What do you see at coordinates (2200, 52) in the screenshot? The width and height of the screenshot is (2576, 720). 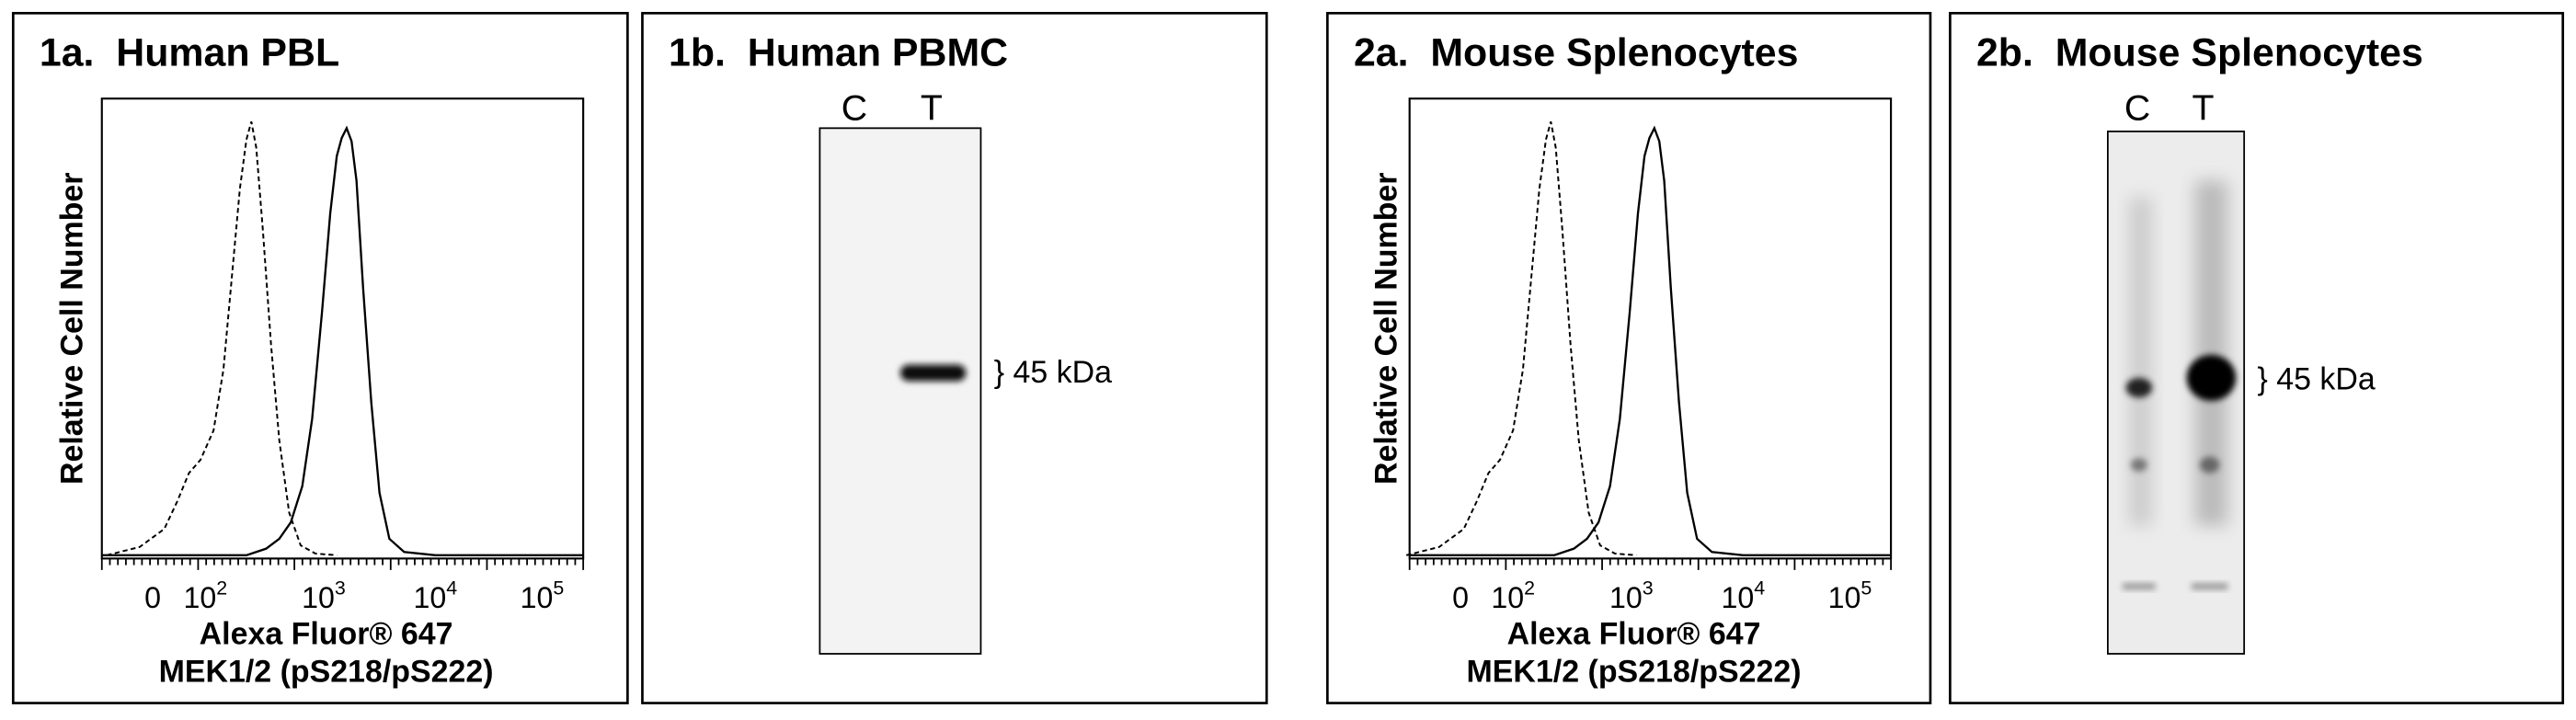 I see `panel-title: 2b. Mouse Splenocytes` at bounding box center [2200, 52].